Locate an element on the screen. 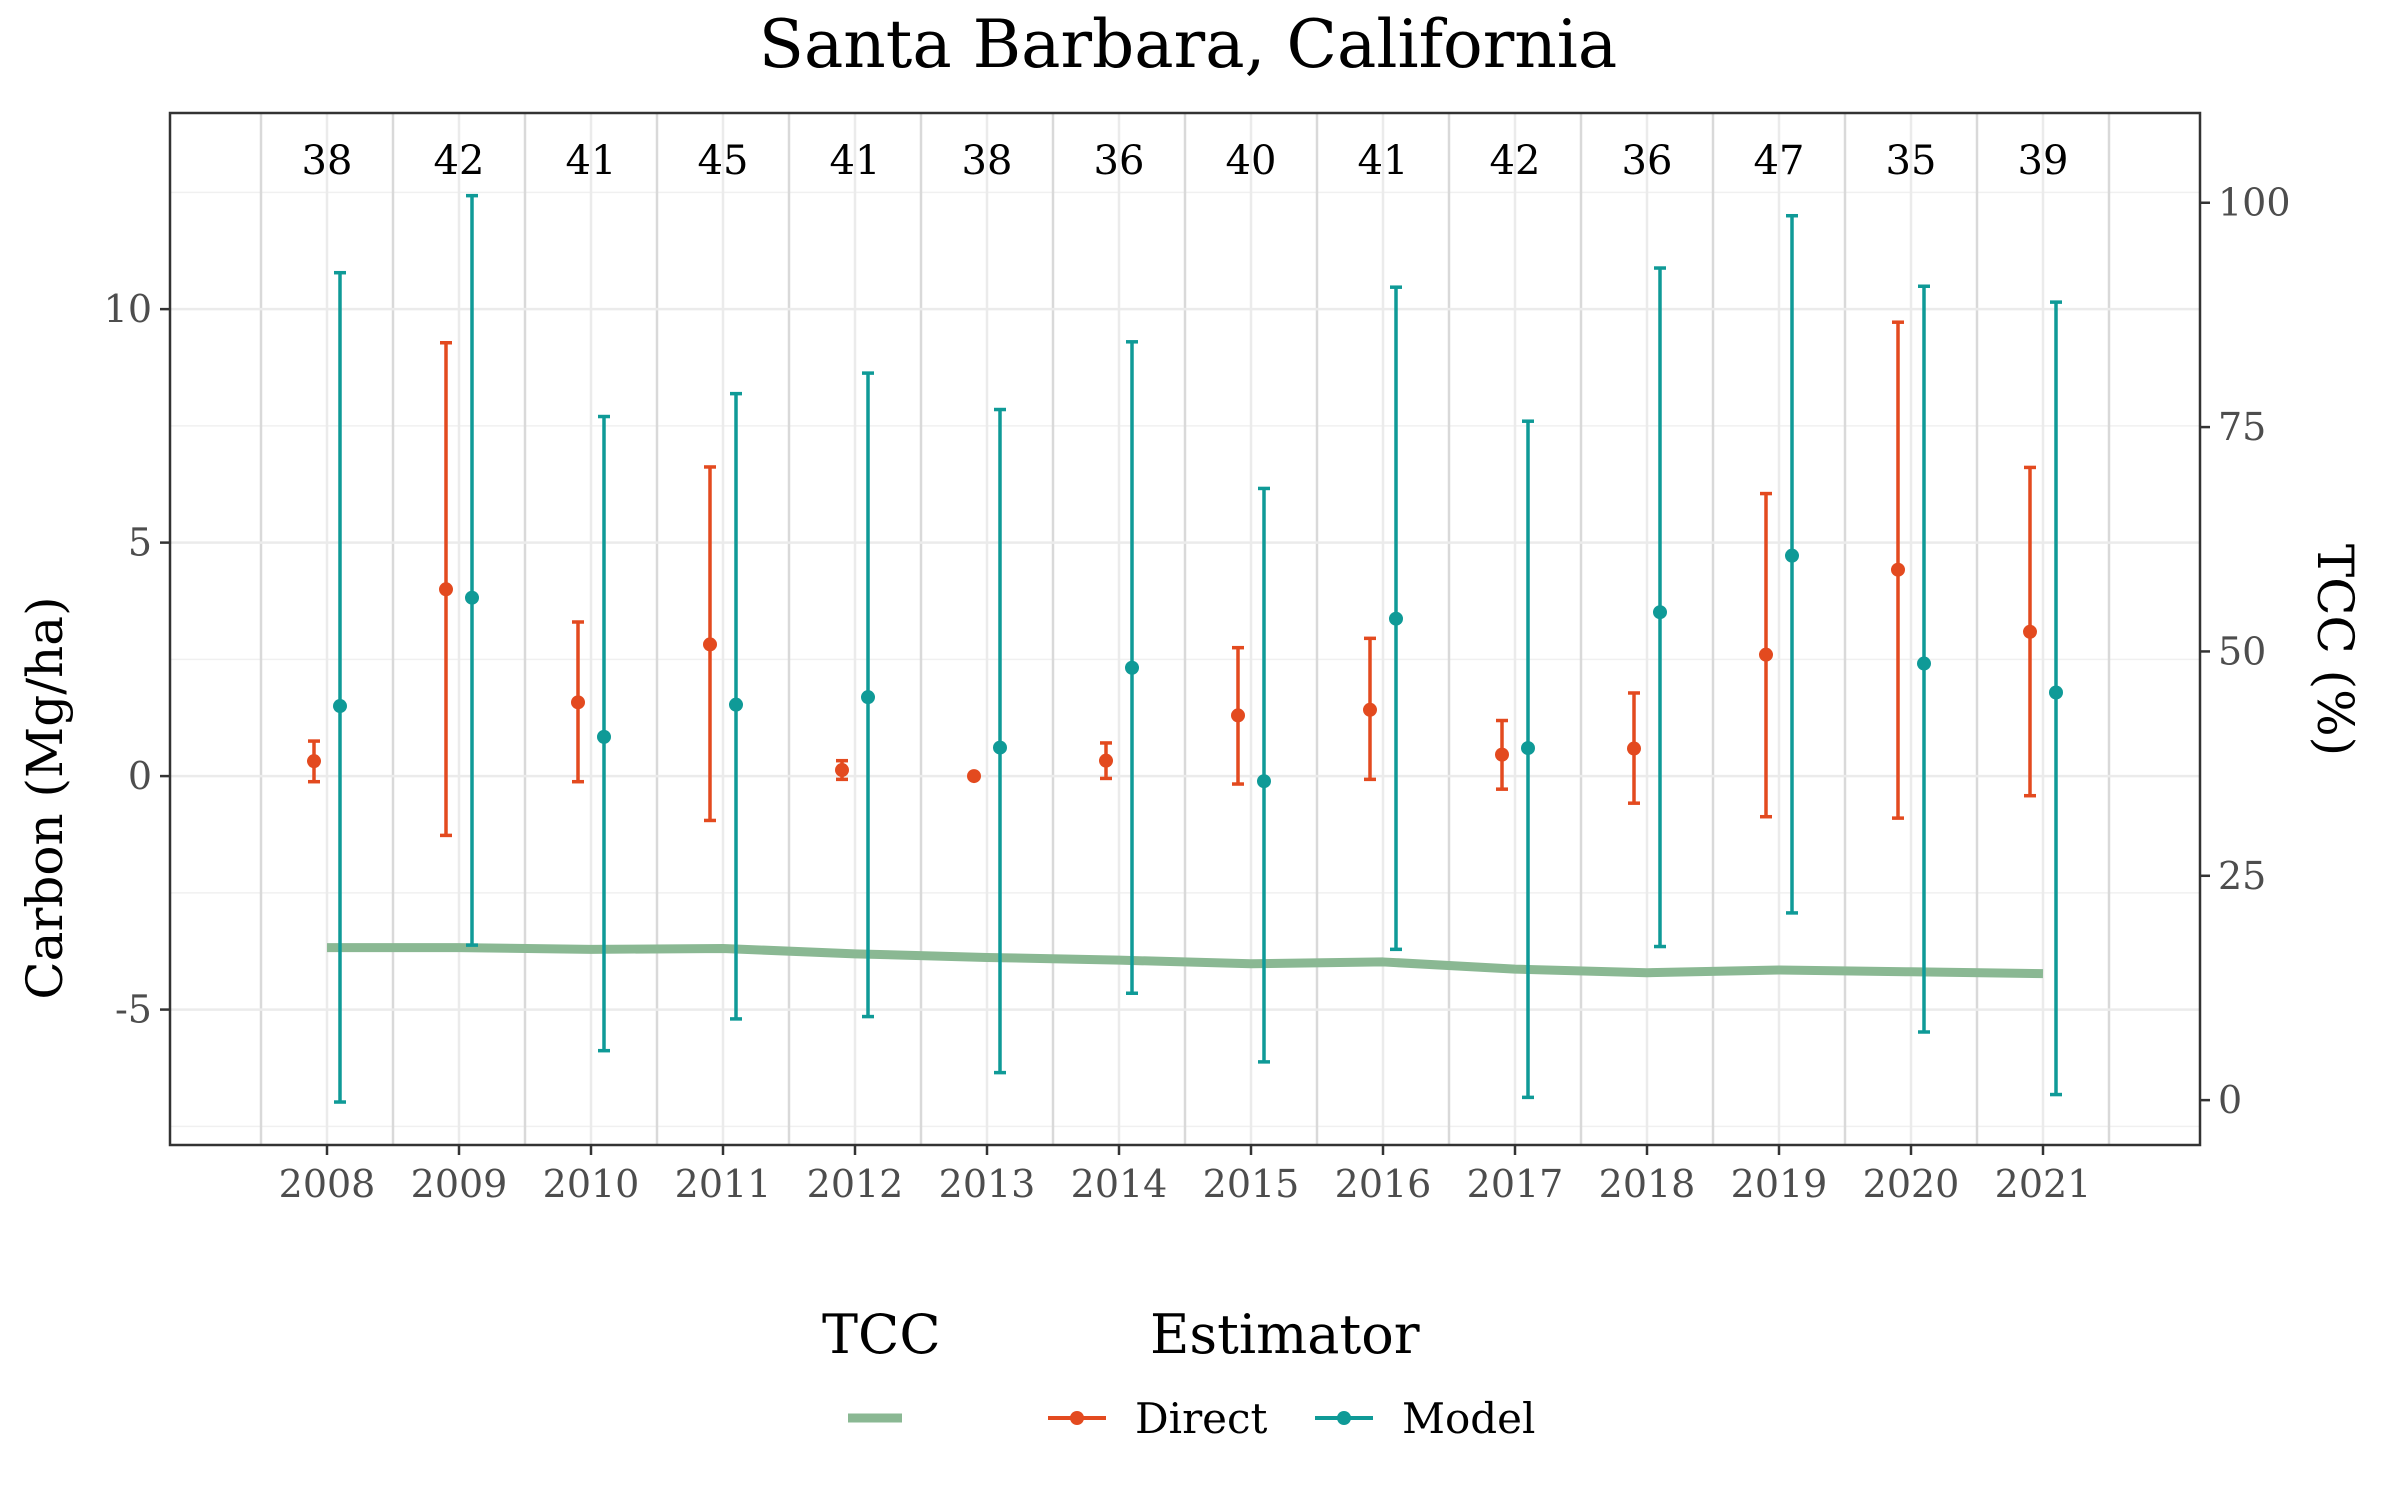 The image size is (2400, 1500). tcc-series is located at coordinates (1185, 961).